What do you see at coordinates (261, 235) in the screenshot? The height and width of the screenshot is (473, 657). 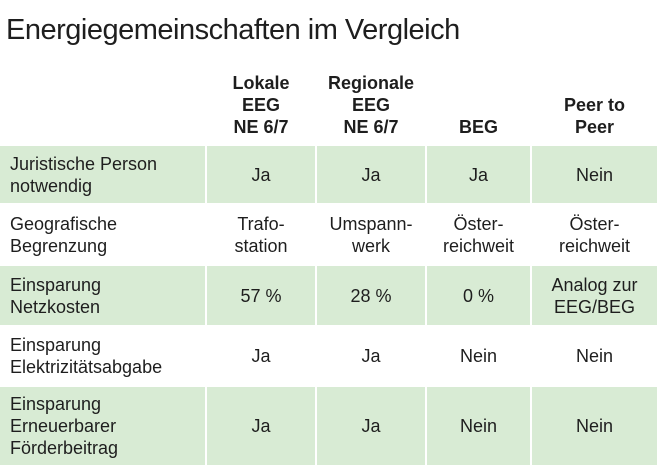 I see `table-cell: Trafo-station` at bounding box center [261, 235].